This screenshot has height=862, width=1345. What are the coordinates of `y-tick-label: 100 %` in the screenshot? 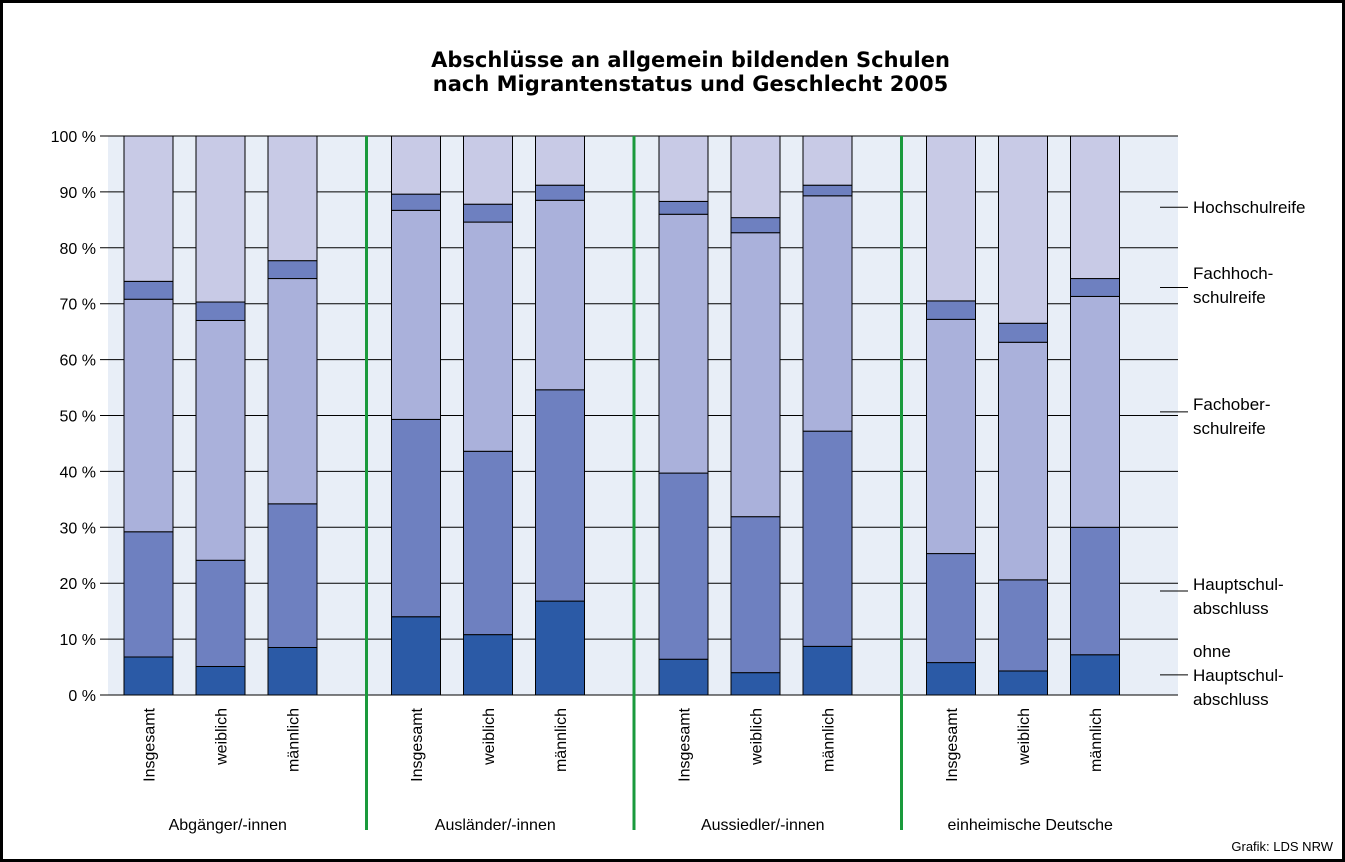 It's located at (73, 137).